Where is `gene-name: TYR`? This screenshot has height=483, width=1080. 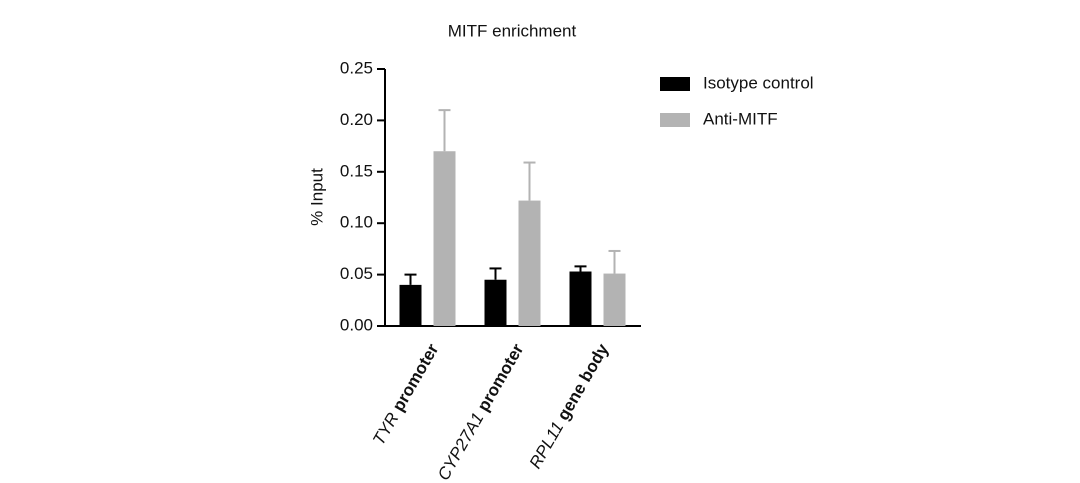 gene-name: TYR is located at coordinates (386, 429).